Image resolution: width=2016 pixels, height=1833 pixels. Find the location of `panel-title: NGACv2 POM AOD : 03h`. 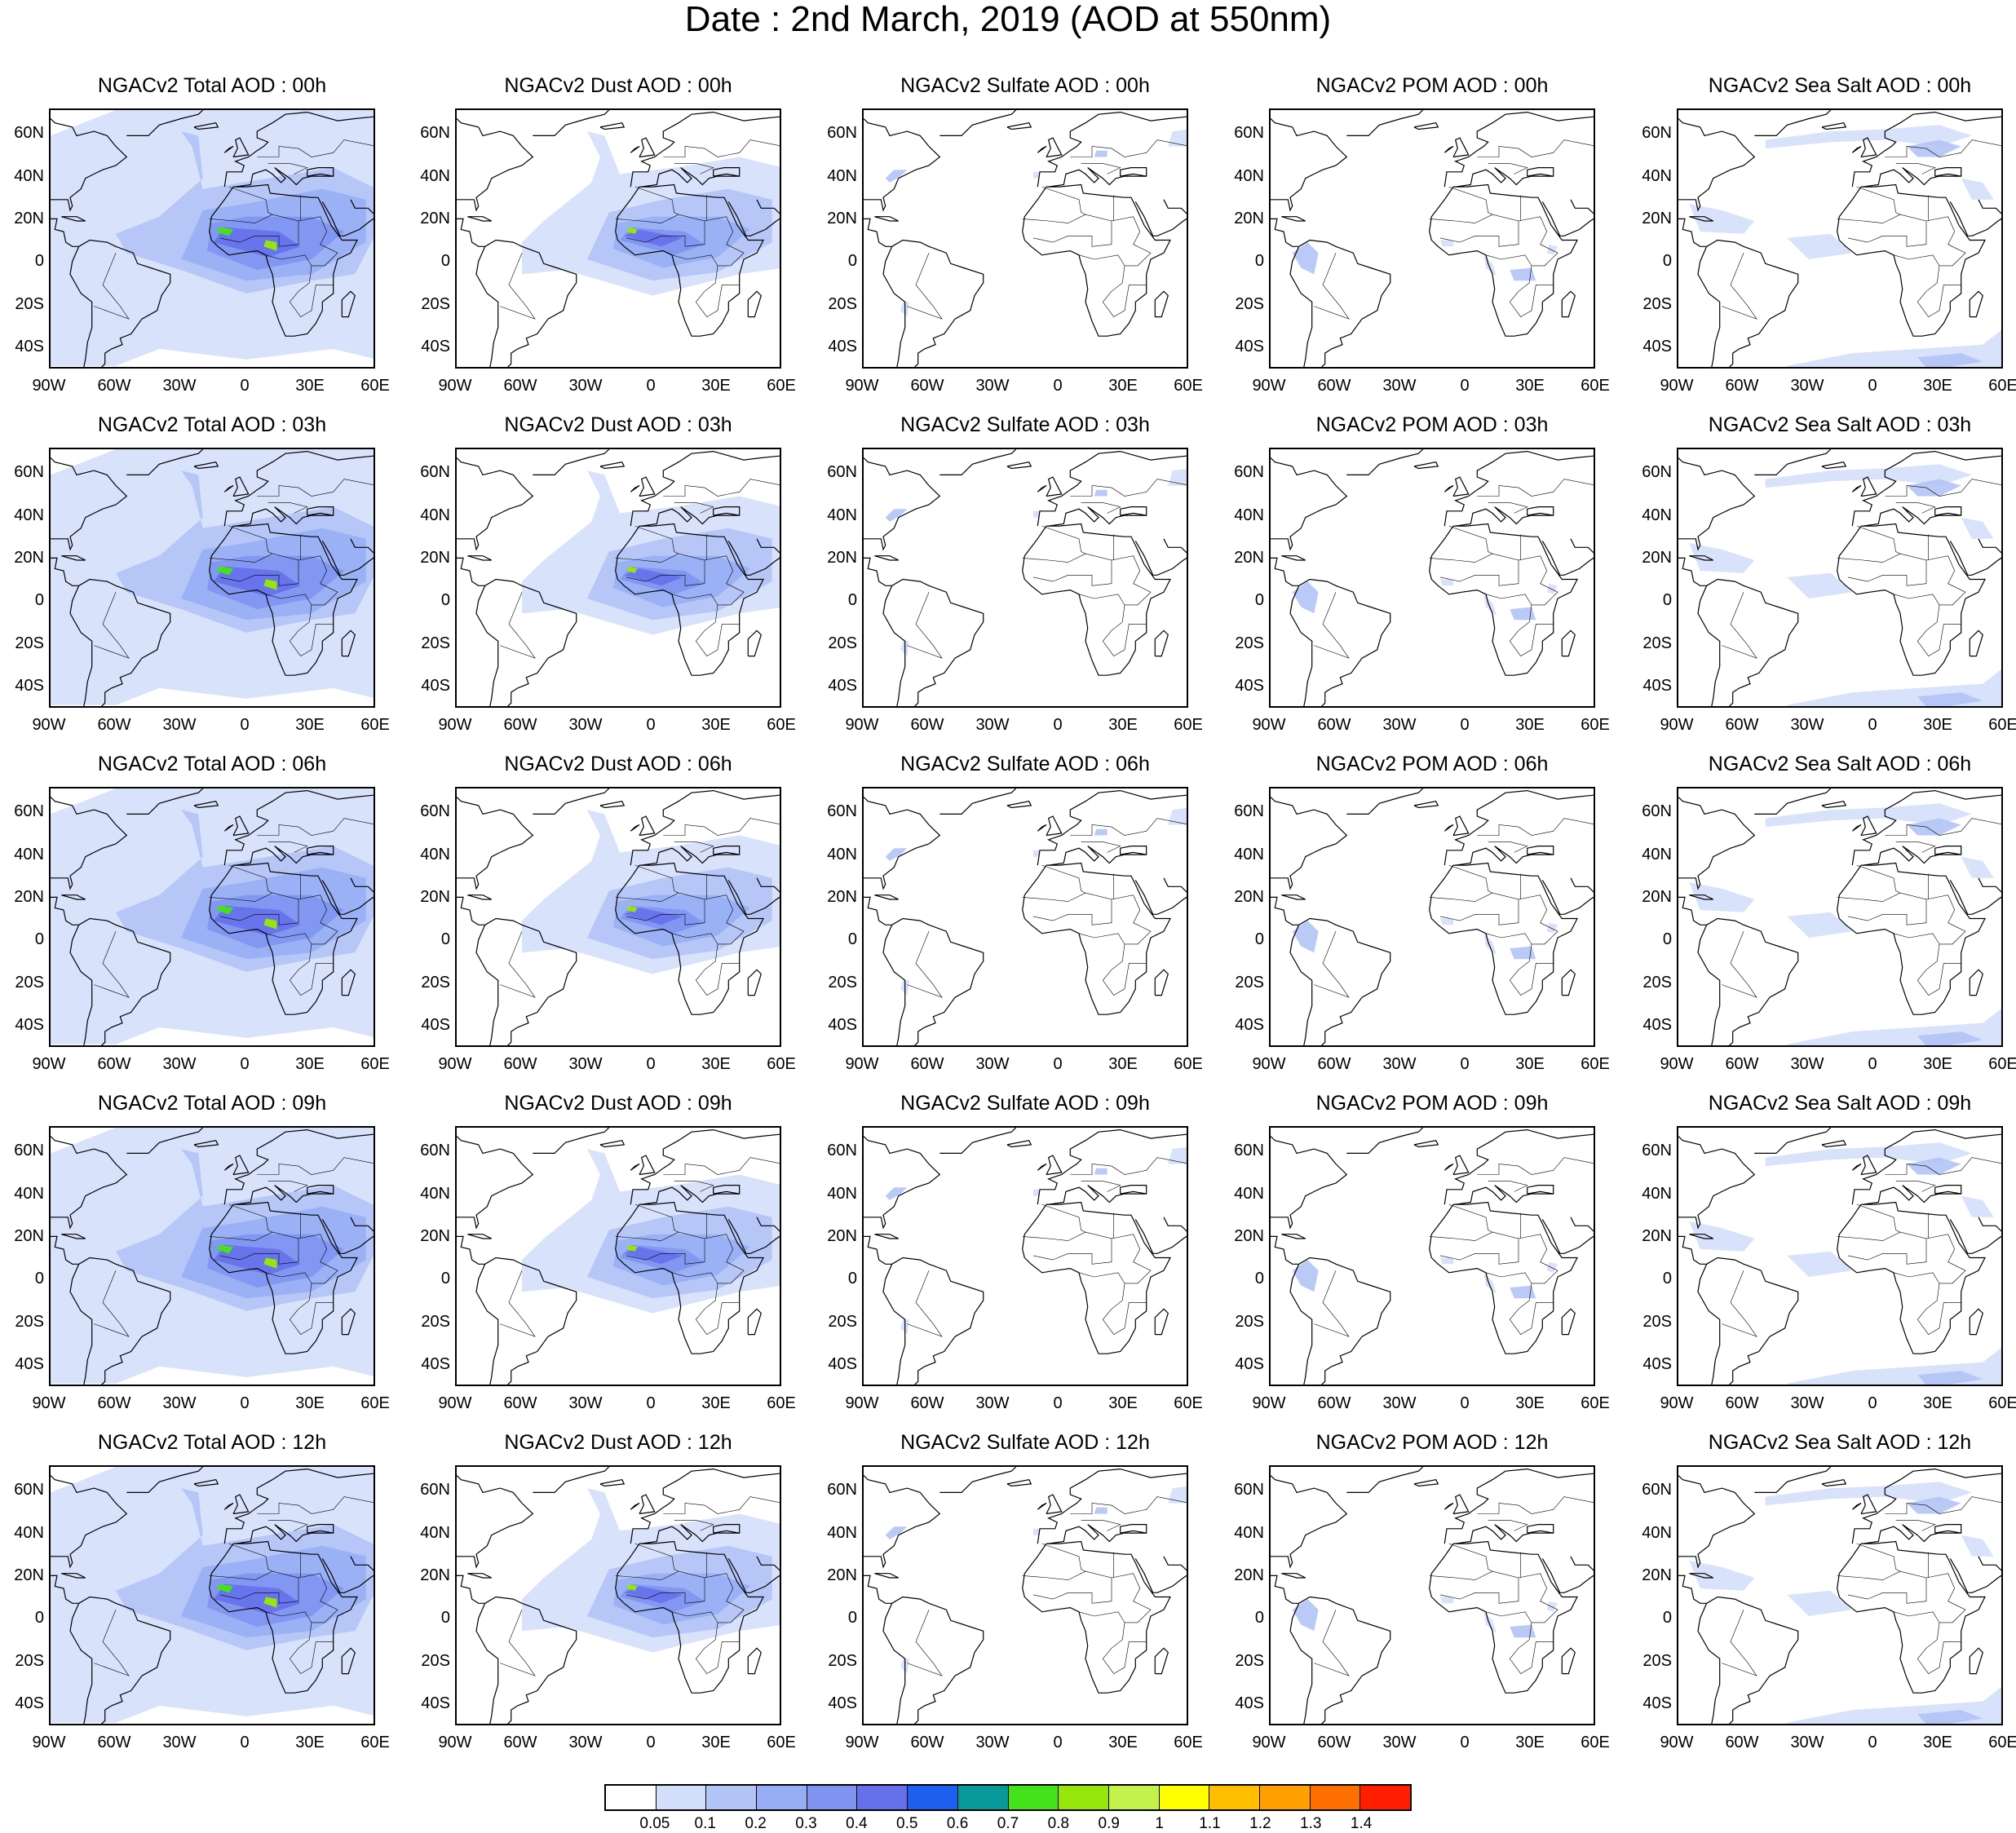

panel-title: NGACv2 POM AOD : 03h is located at coordinates (1432, 424).